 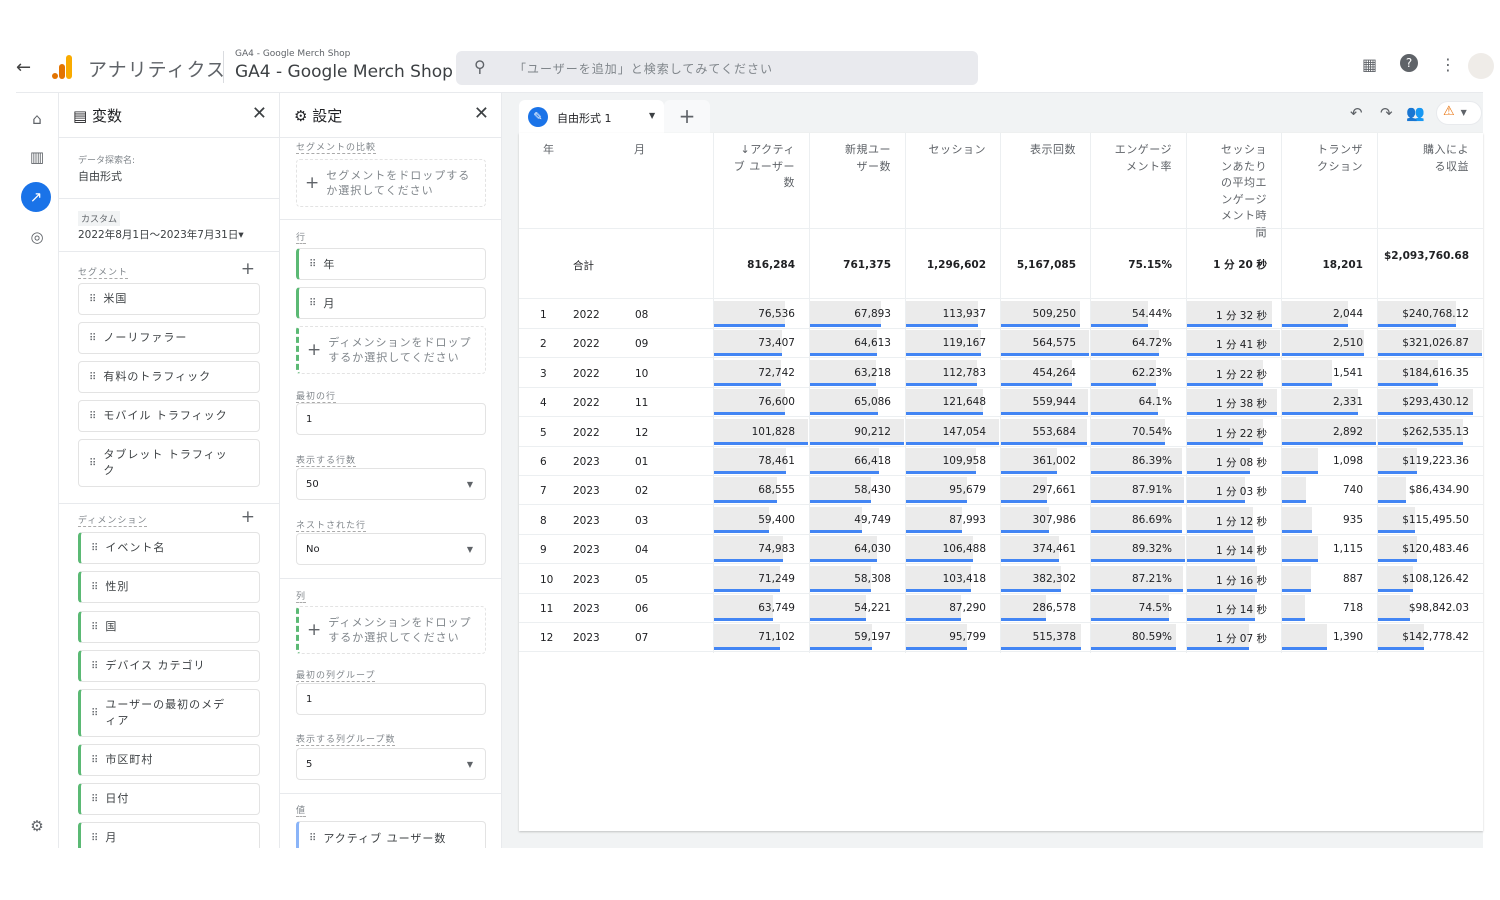 What do you see at coordinates (764, 166) in the screenshot?
I see `column-header-metric: ↓アクティブ ユーザー数` at bounding box center [764, 166].